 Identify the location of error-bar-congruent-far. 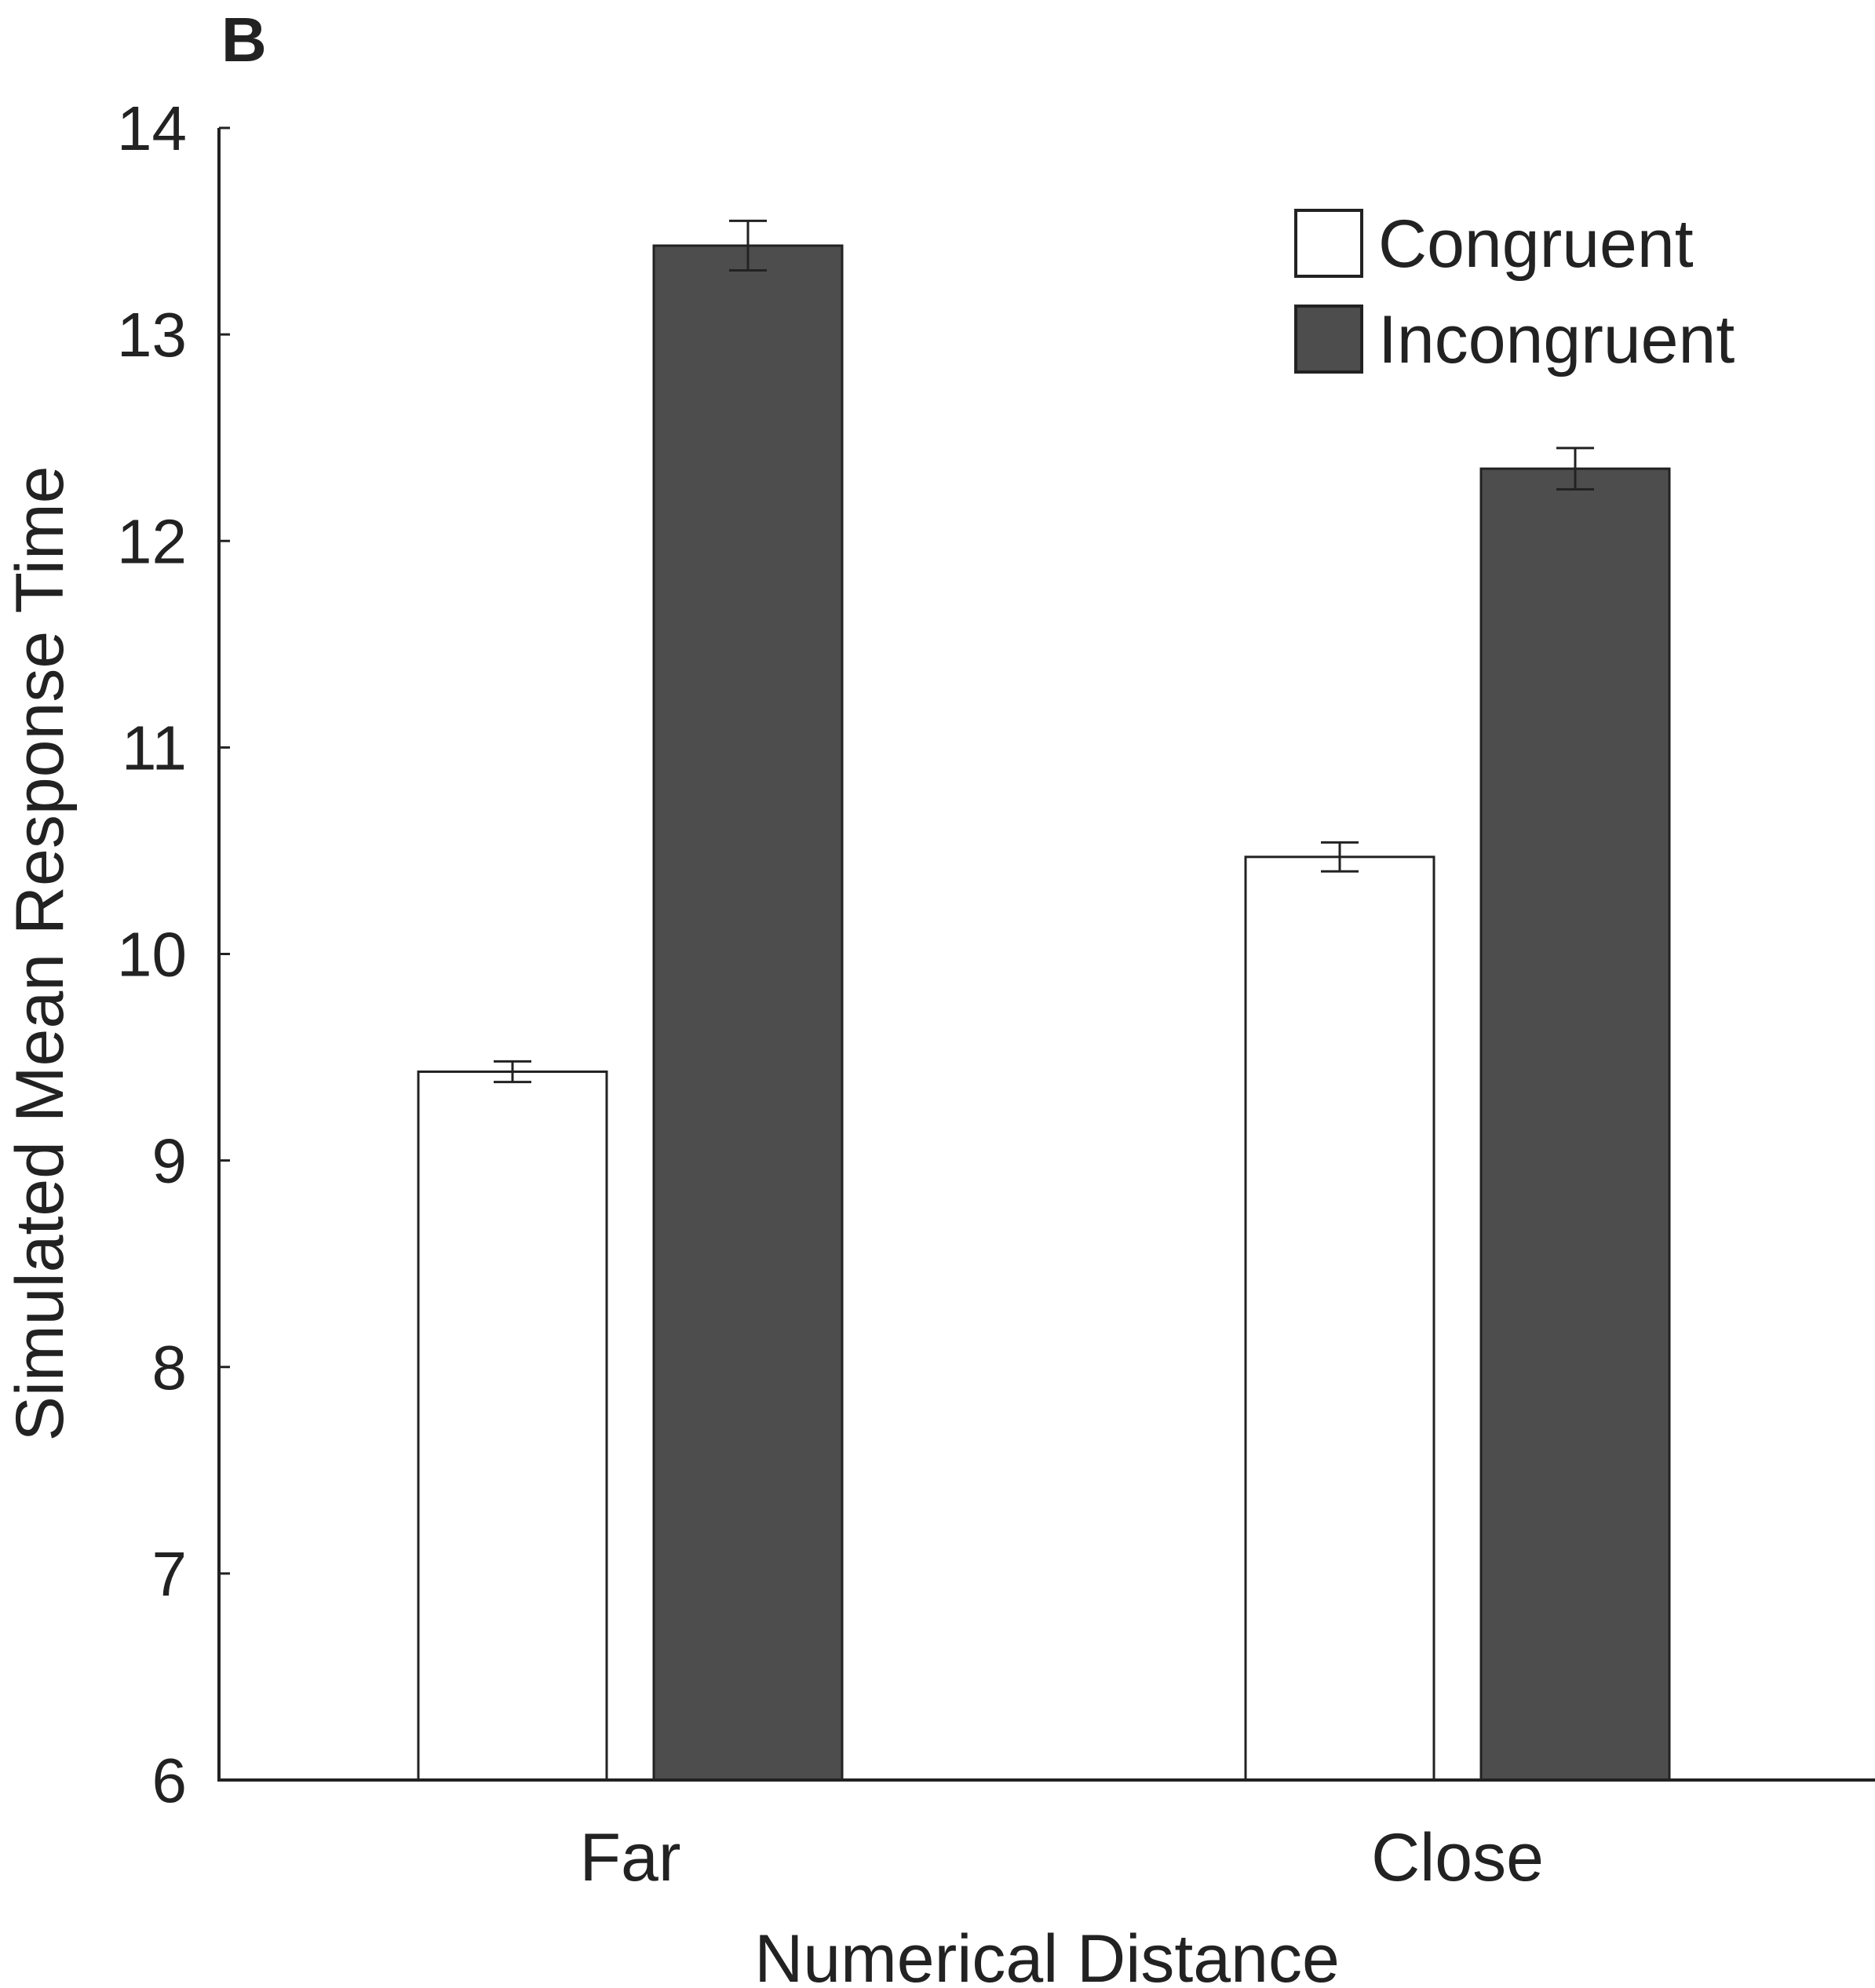
(512, 1072).